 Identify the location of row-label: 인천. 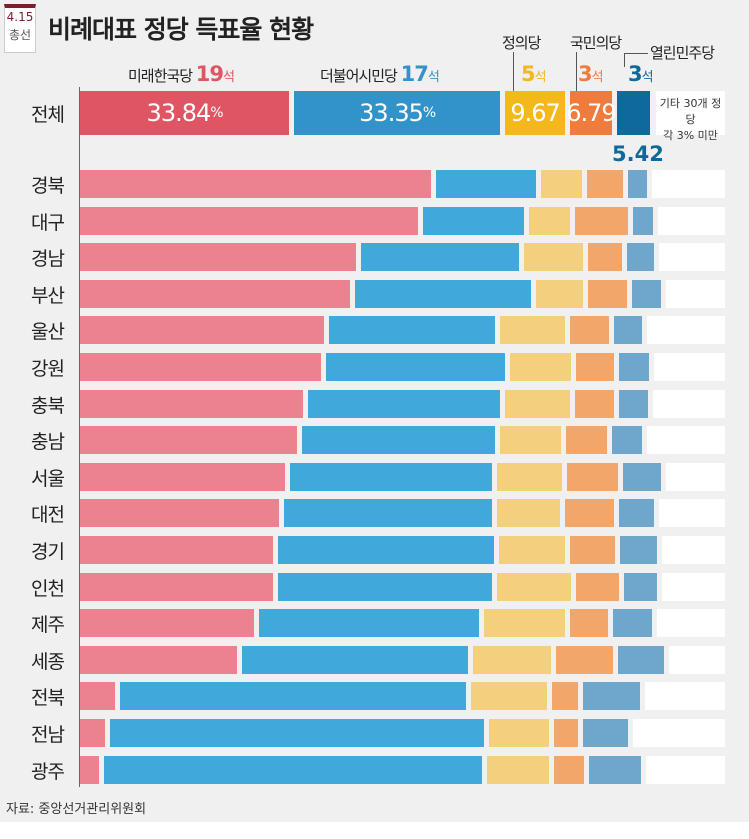
(48, 588).